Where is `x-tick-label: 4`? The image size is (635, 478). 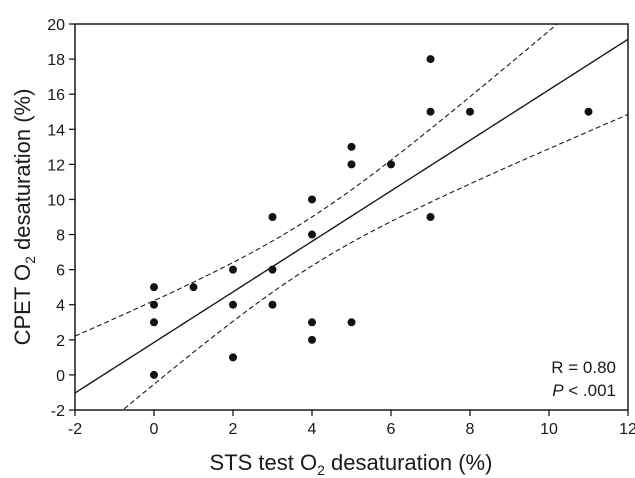
x-tick-label: 4 is located at coordinates (312, 429).